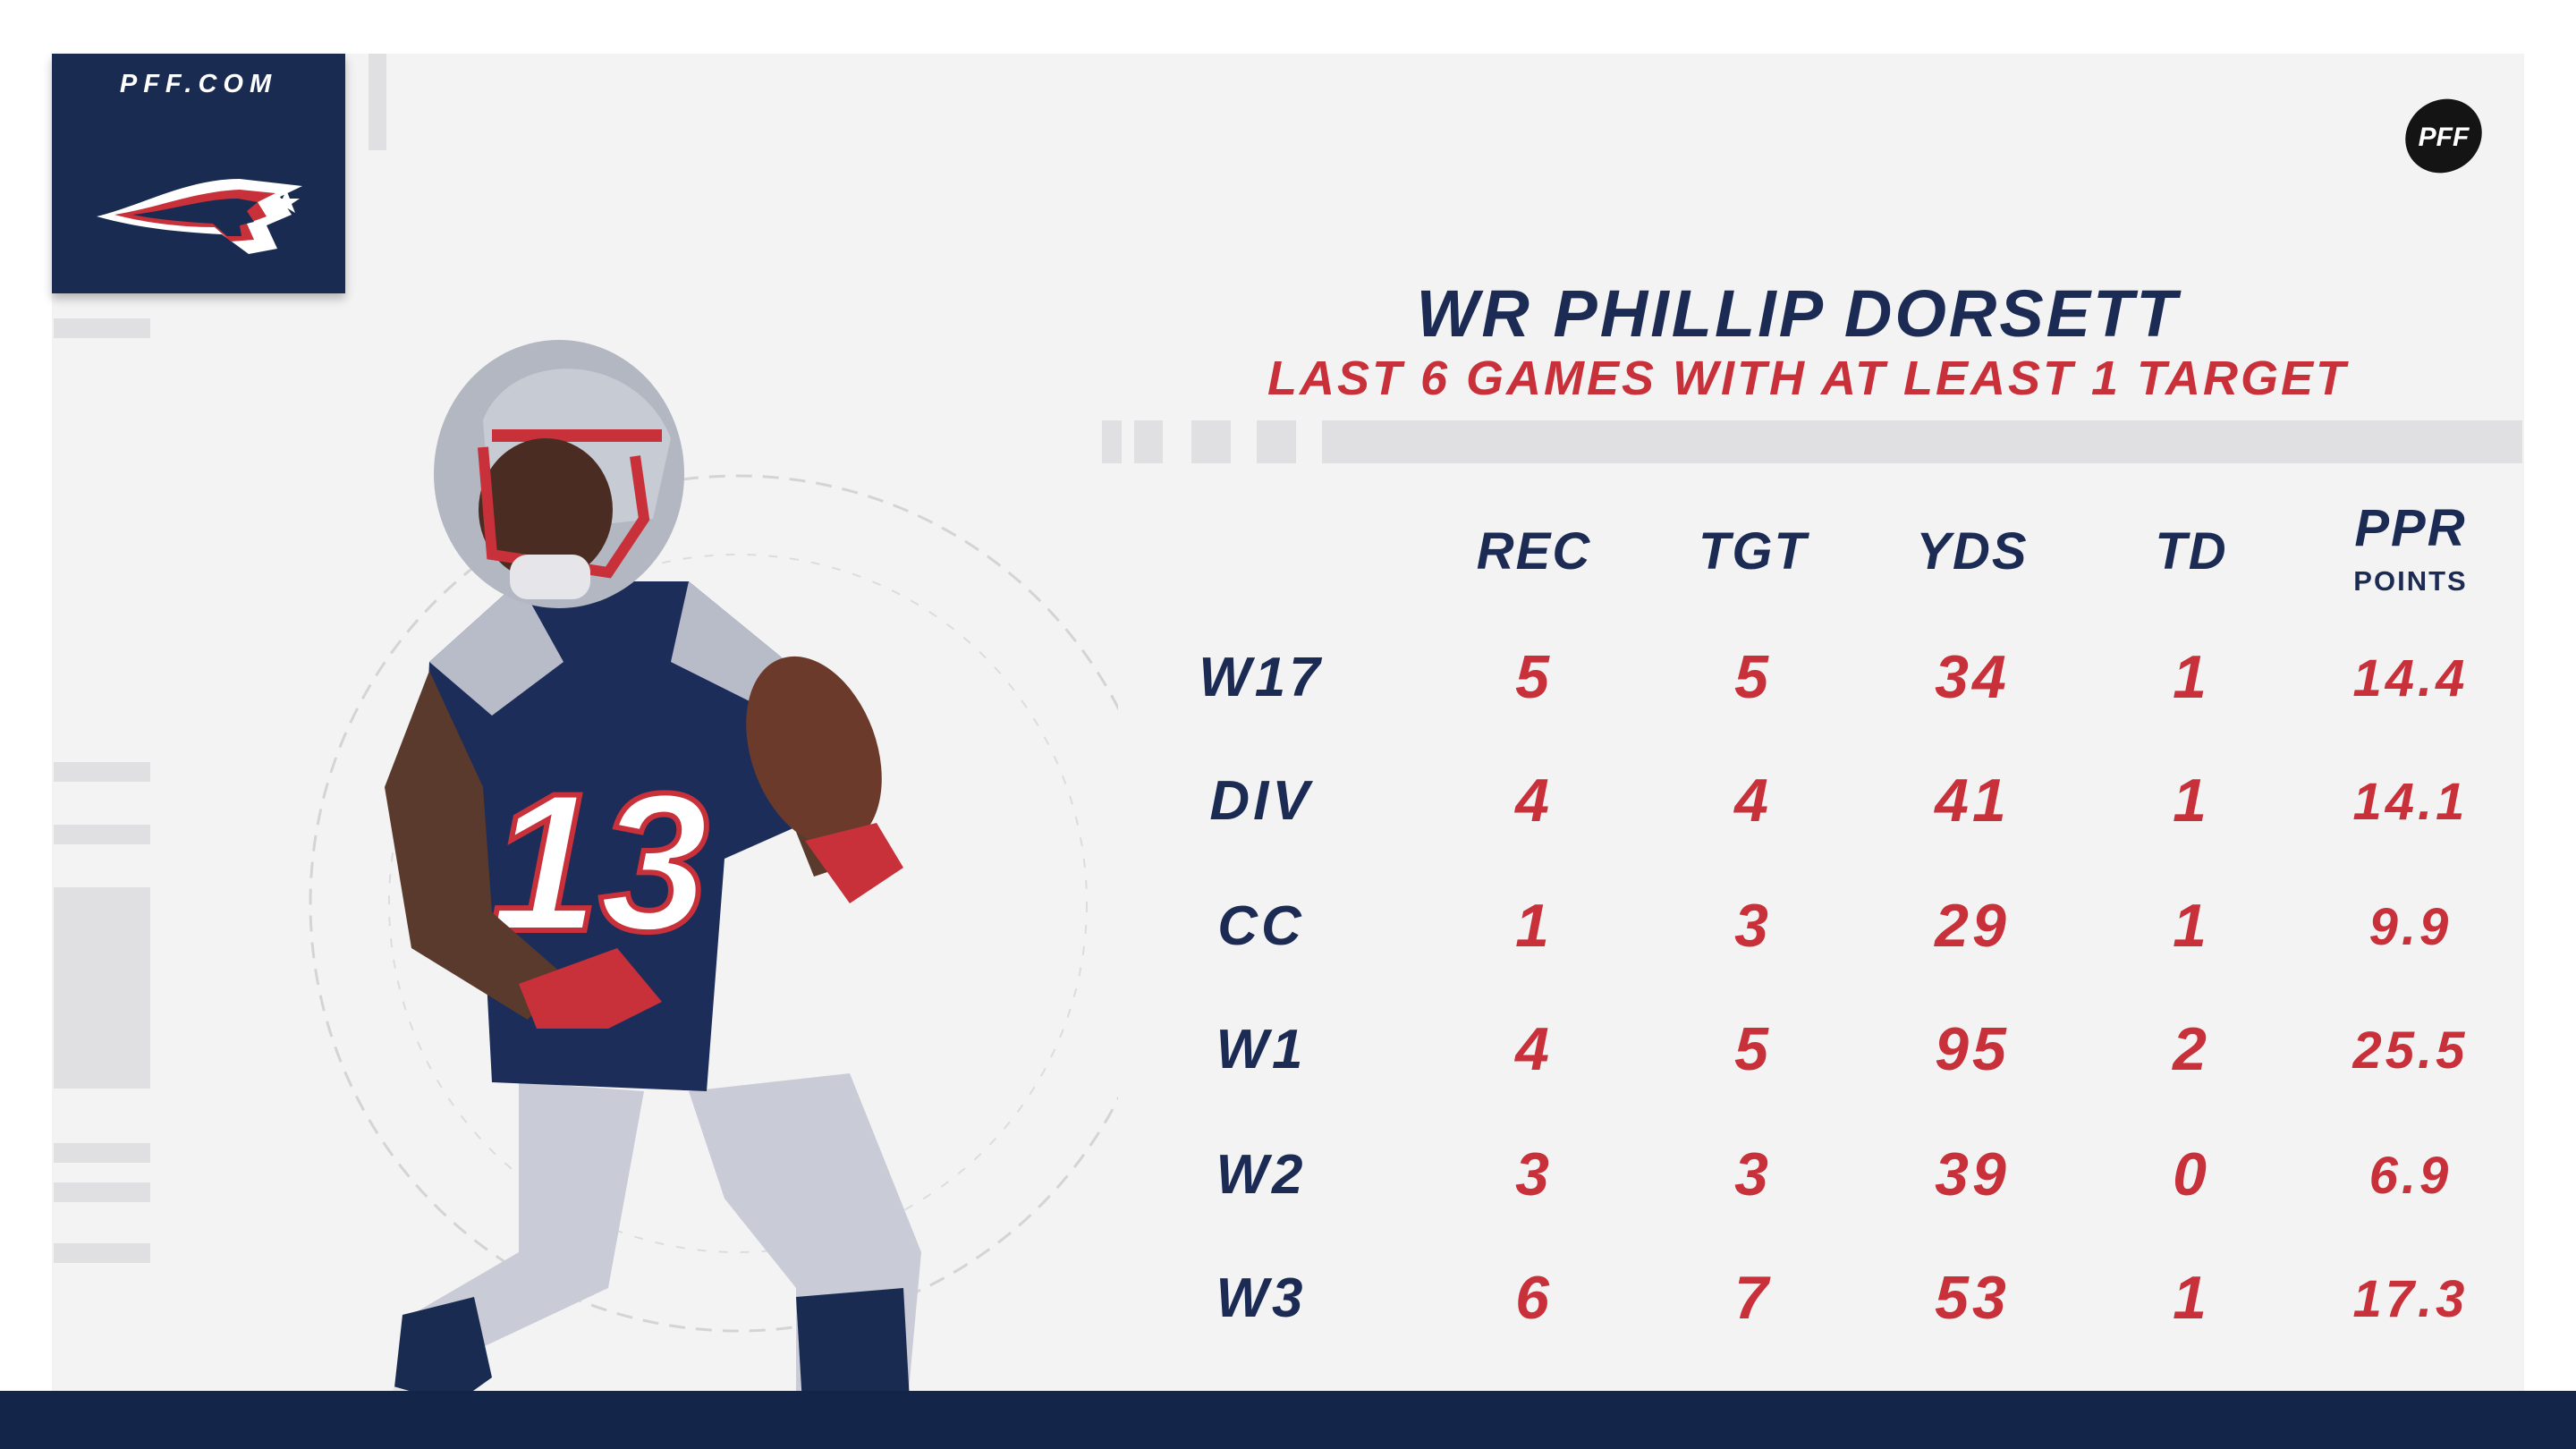  I want to click on cell-ppr: 14.4, so click(2410, 678).